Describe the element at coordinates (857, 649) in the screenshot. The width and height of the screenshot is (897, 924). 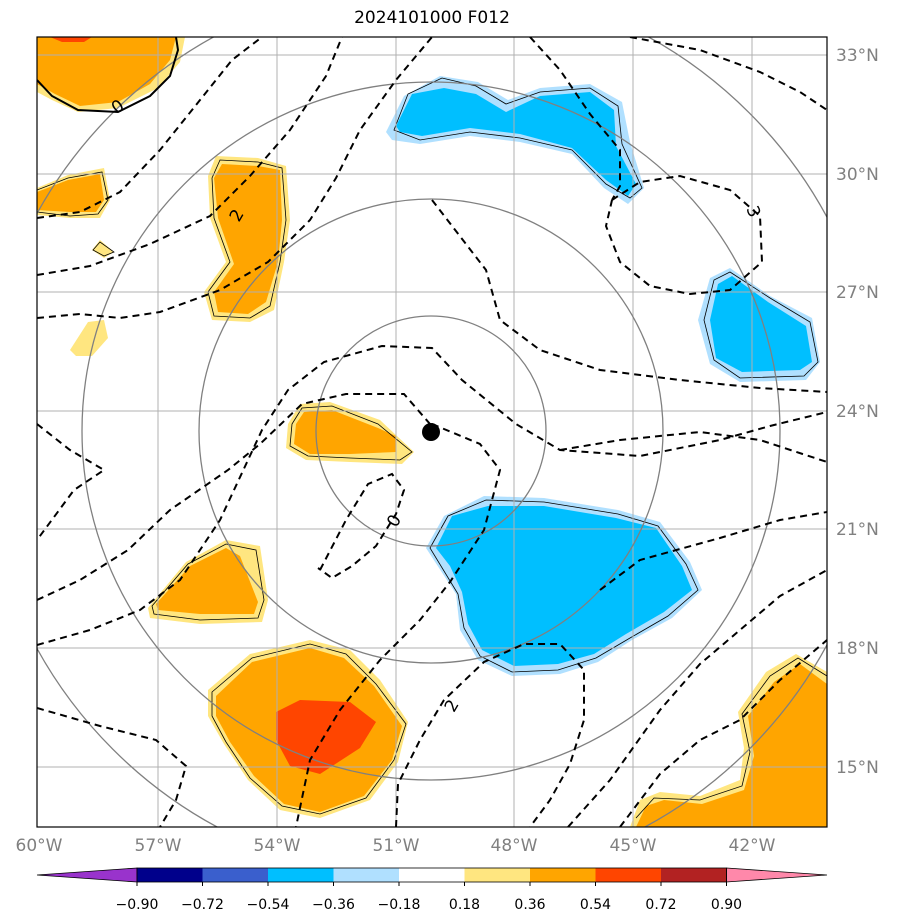
I see `lat-label-18n: 18°N` at that location.